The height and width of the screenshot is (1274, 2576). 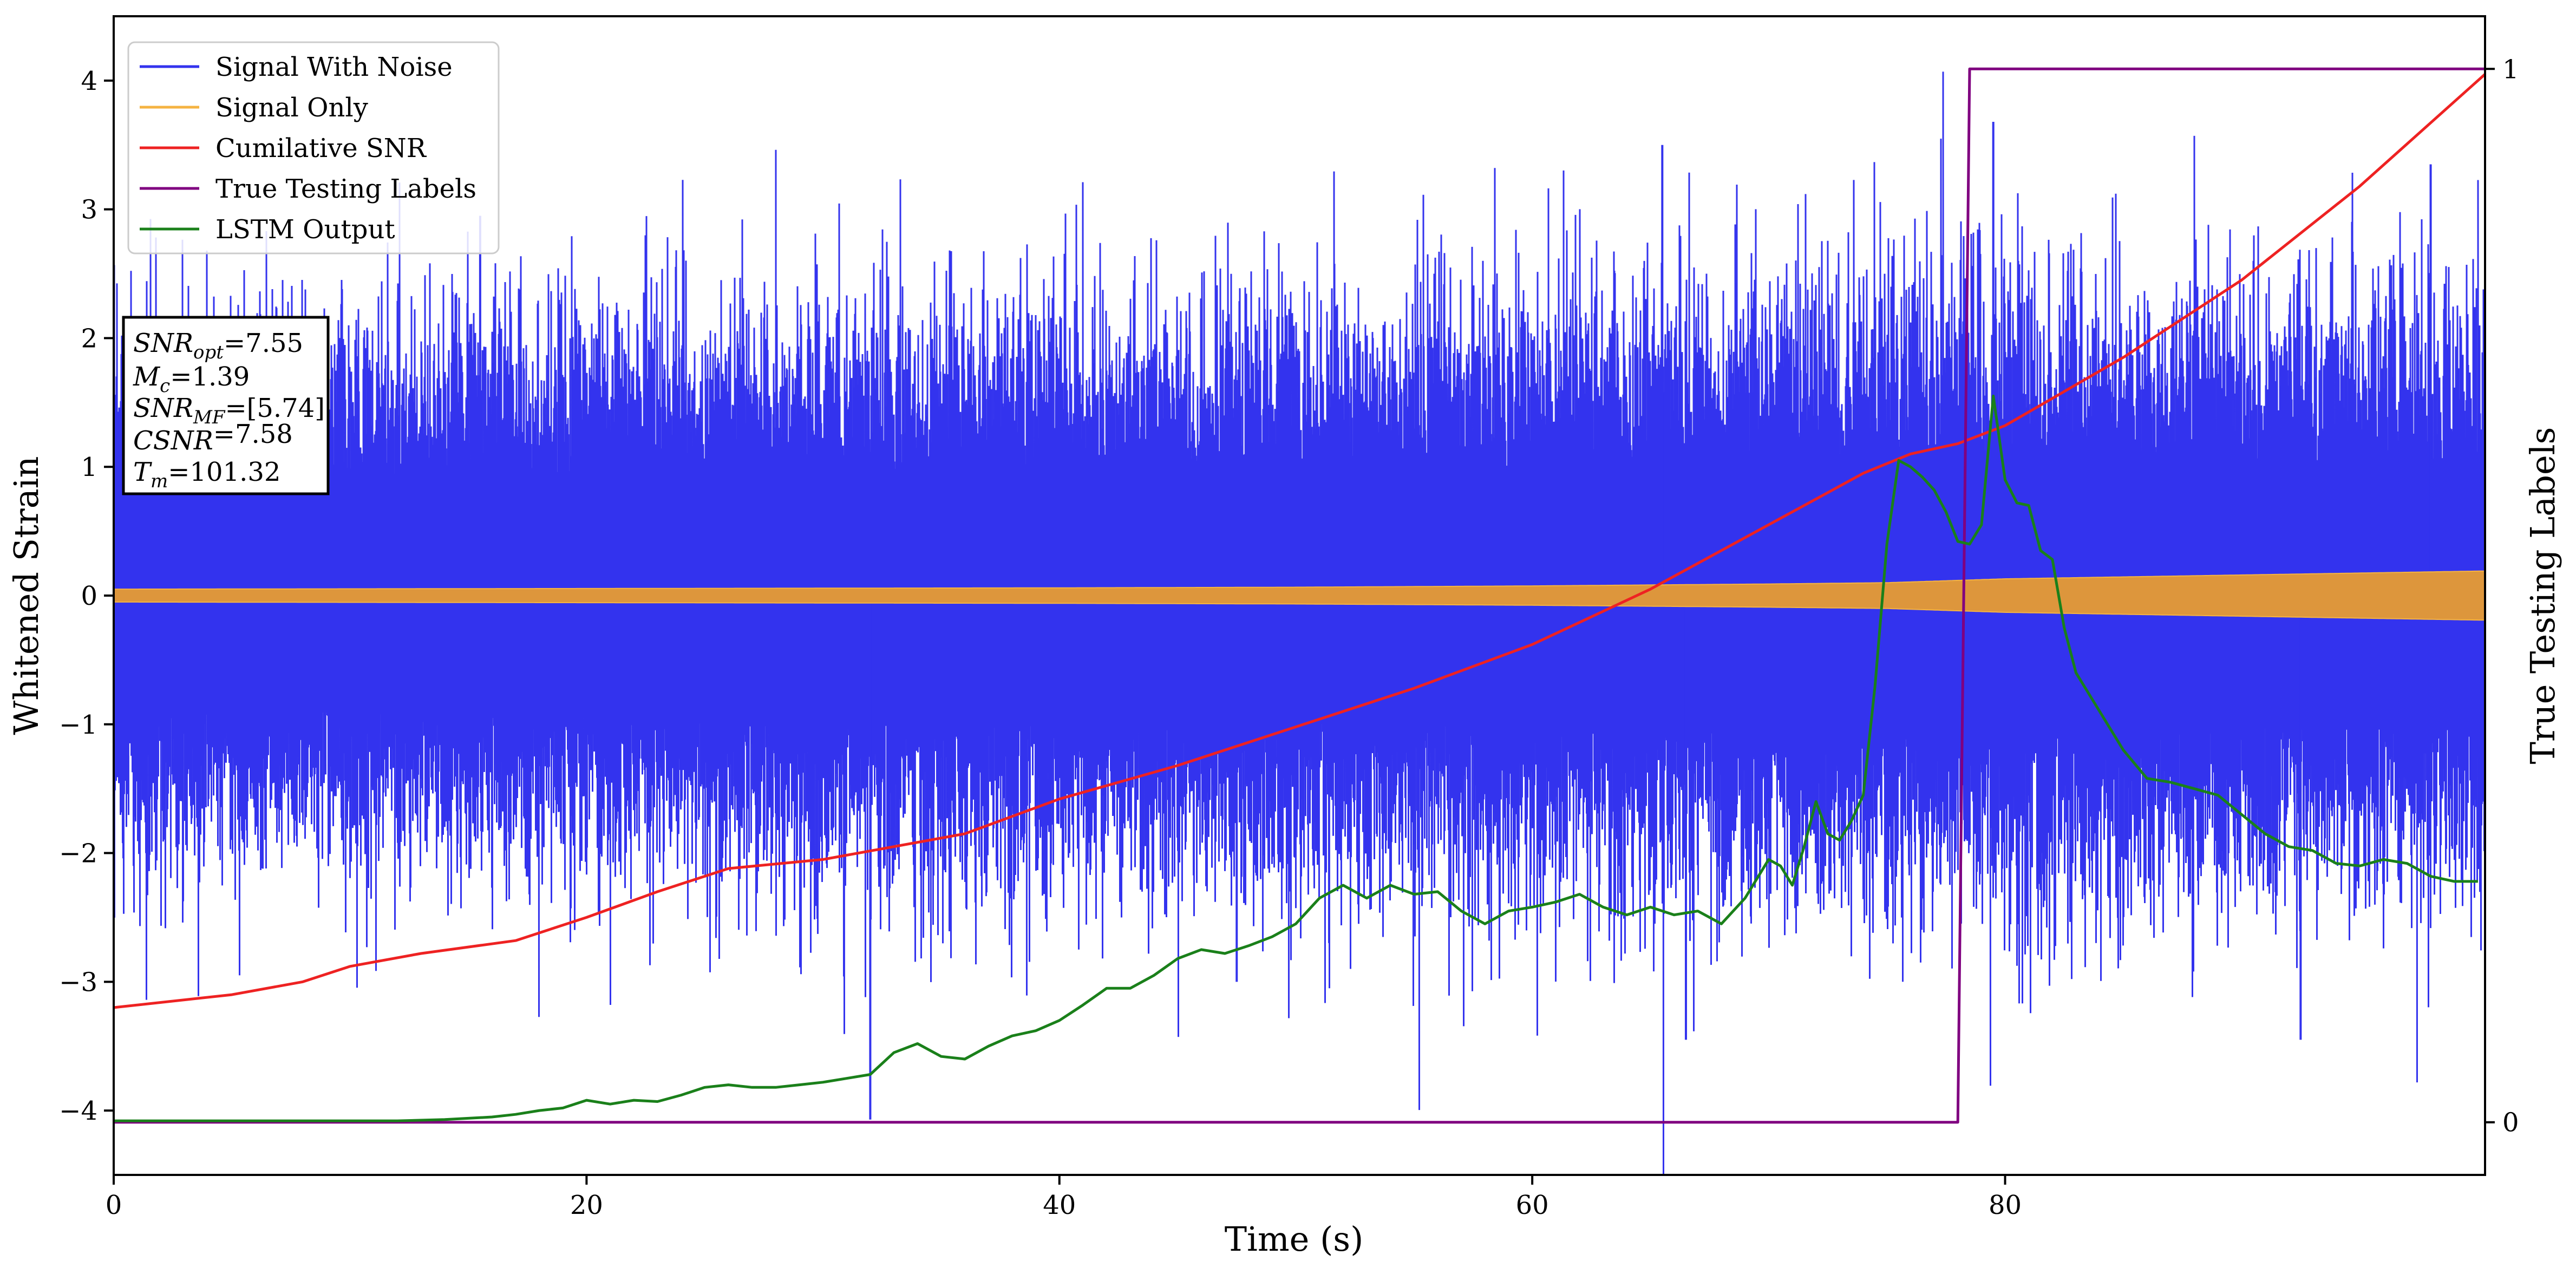 I want to click on legend-label-lstm-output: LSTM Output, so click(x=305, y=229).